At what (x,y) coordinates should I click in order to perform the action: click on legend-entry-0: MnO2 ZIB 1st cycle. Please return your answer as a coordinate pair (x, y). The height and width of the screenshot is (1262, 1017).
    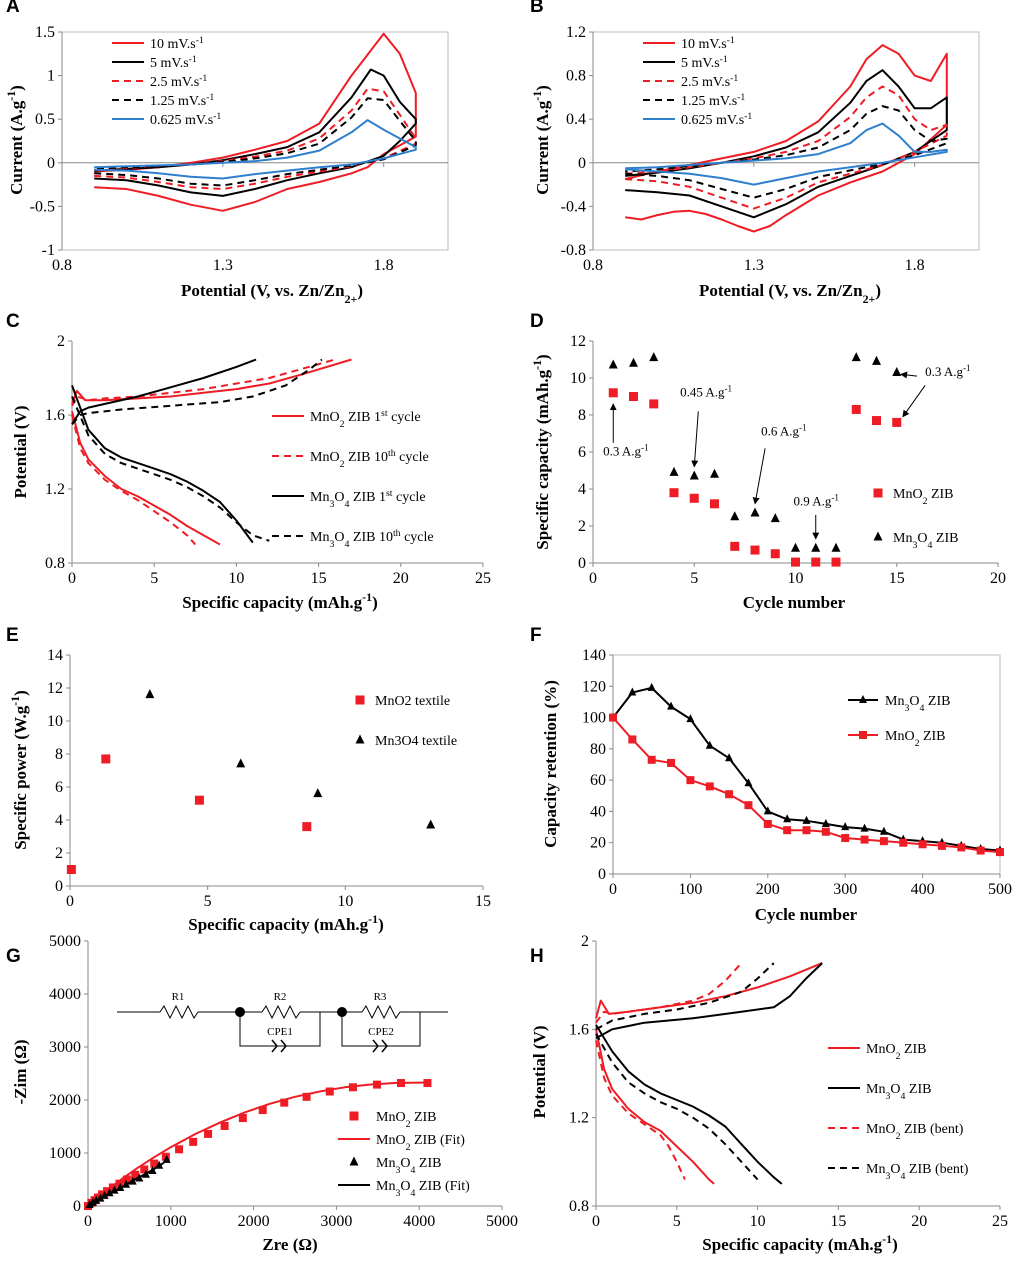
    Looking at the image, I should click on (365, 419).